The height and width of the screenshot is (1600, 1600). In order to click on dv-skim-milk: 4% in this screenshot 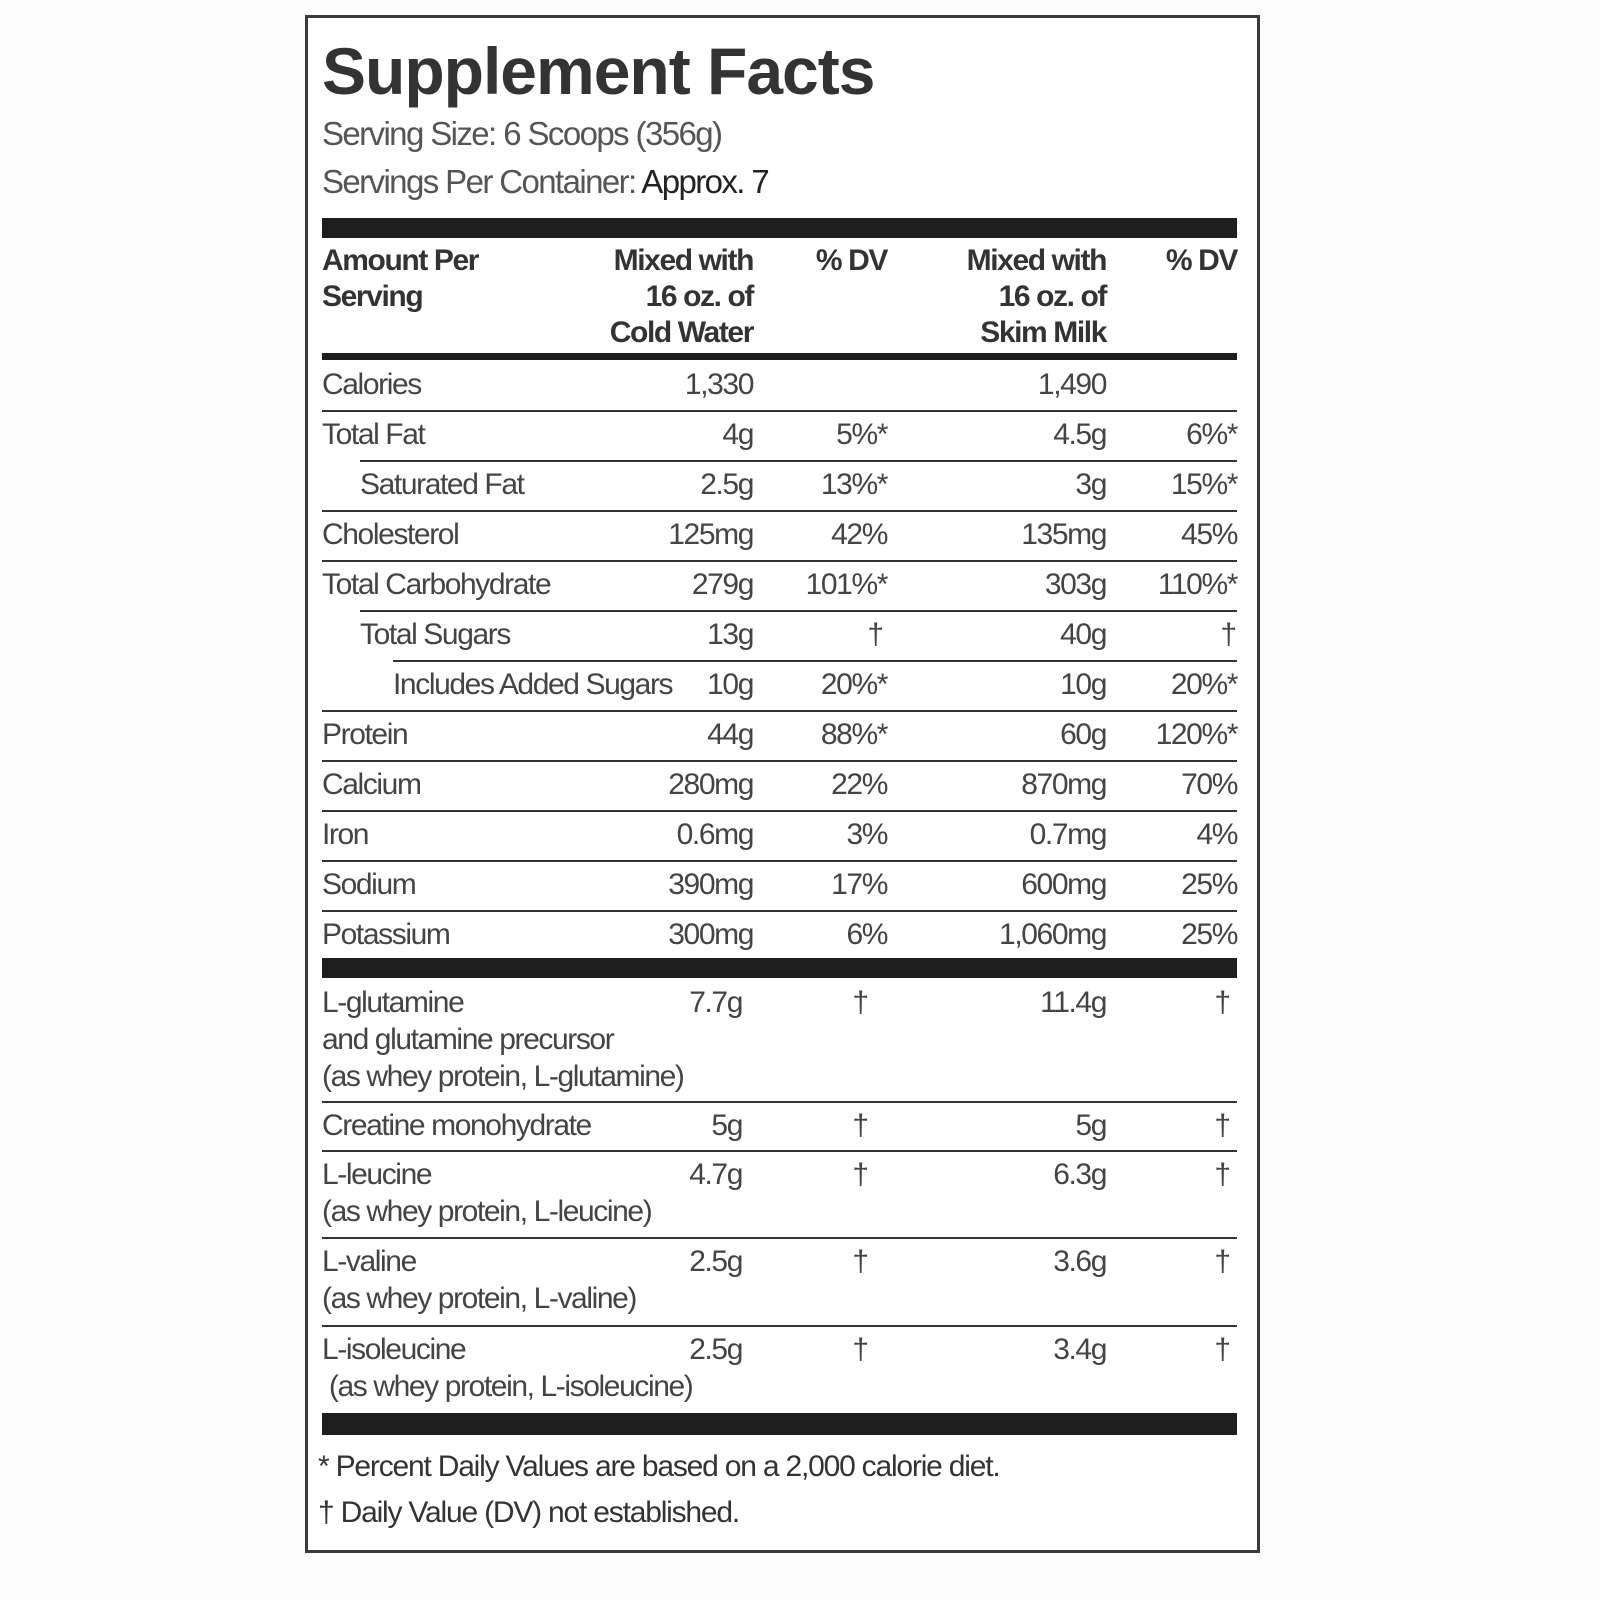, I will do `click(1217, 834)`.